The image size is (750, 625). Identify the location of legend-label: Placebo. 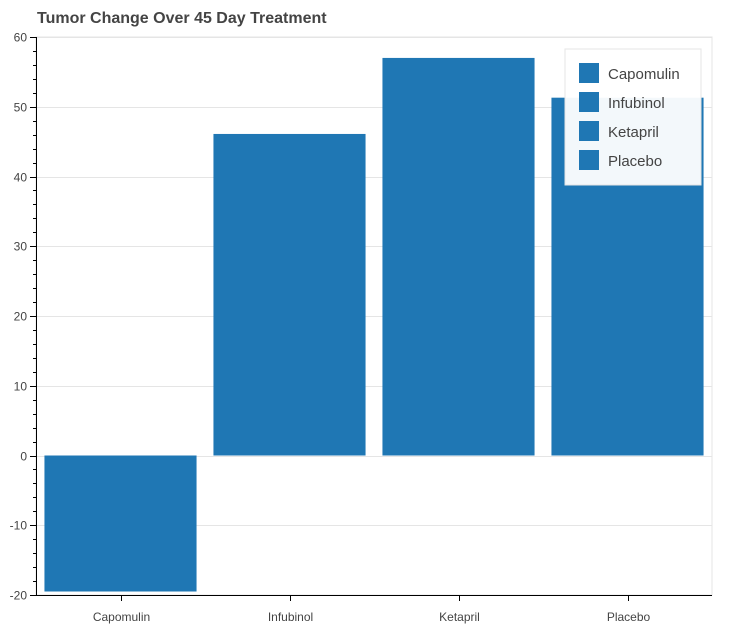
(635, 161).